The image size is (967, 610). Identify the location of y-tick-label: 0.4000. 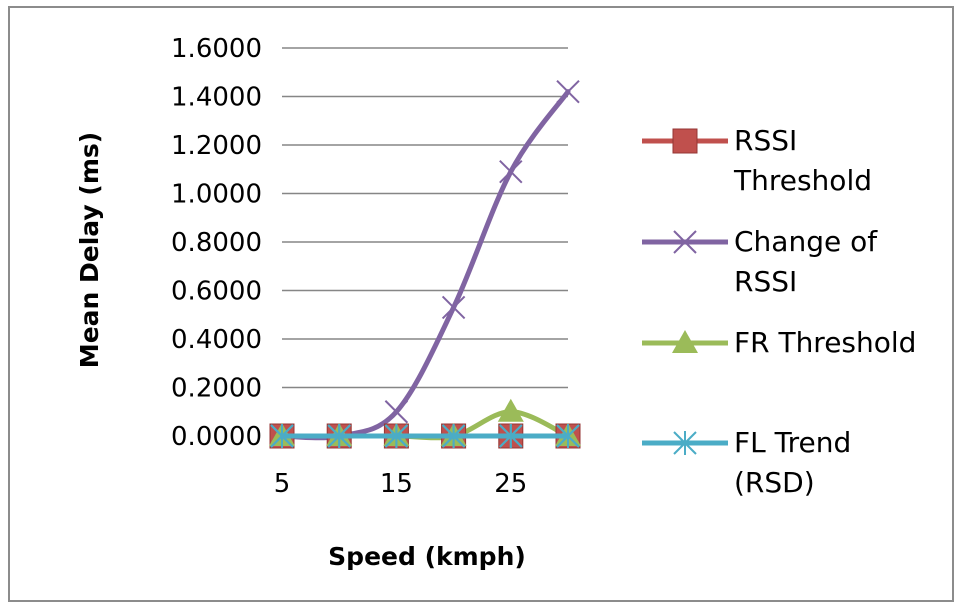
(216, 340).